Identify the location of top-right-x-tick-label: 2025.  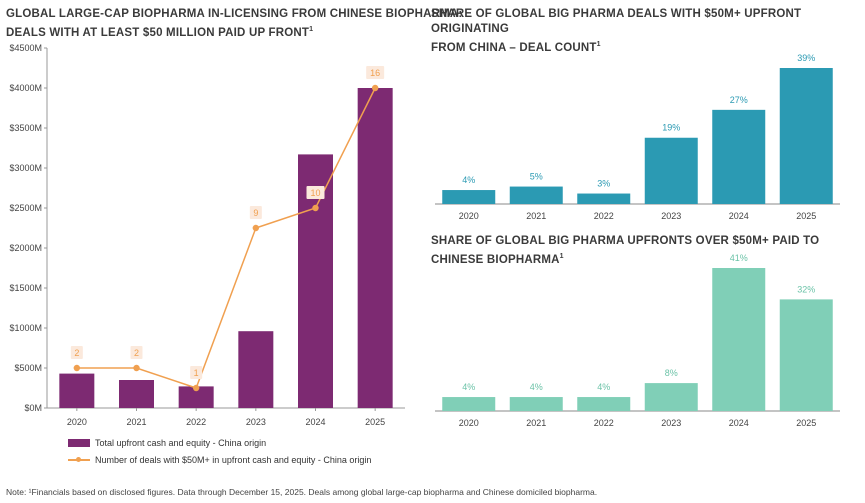
(806, 216).